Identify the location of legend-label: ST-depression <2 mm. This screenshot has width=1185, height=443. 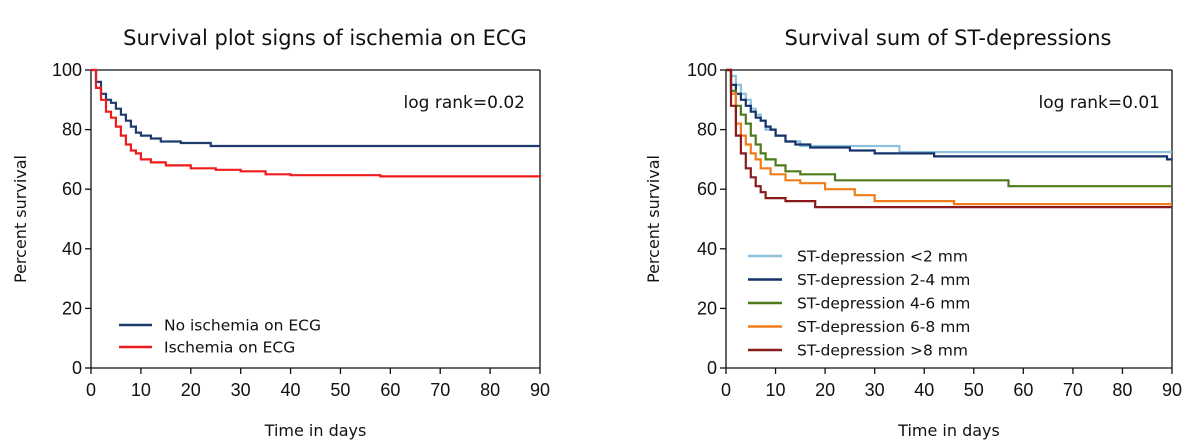
(882, 257).